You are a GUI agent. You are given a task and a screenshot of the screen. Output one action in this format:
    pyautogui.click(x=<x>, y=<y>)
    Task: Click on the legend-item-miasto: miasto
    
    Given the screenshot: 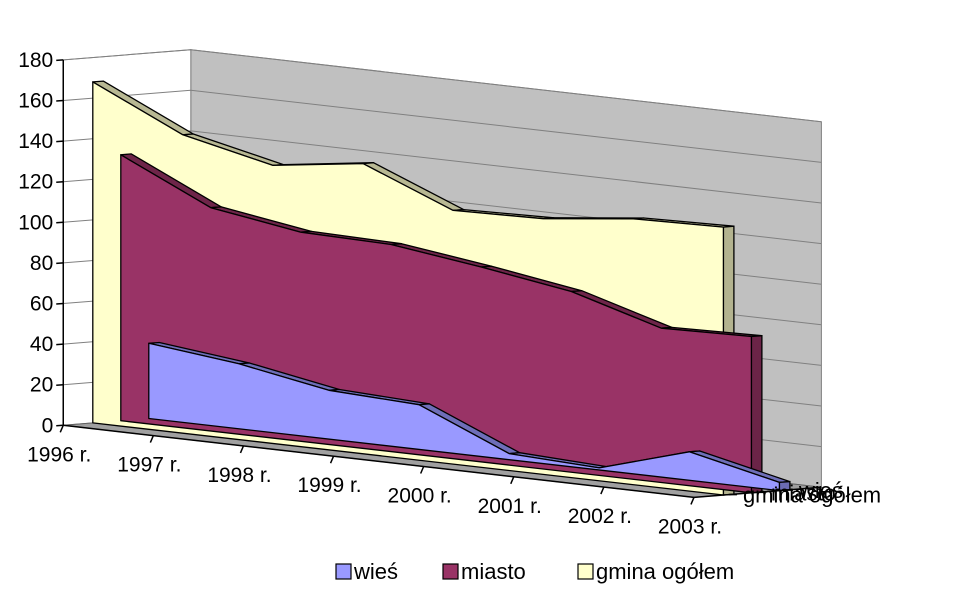 What is the action you would take?
    pyautogui.click(x=484, y=571)
    